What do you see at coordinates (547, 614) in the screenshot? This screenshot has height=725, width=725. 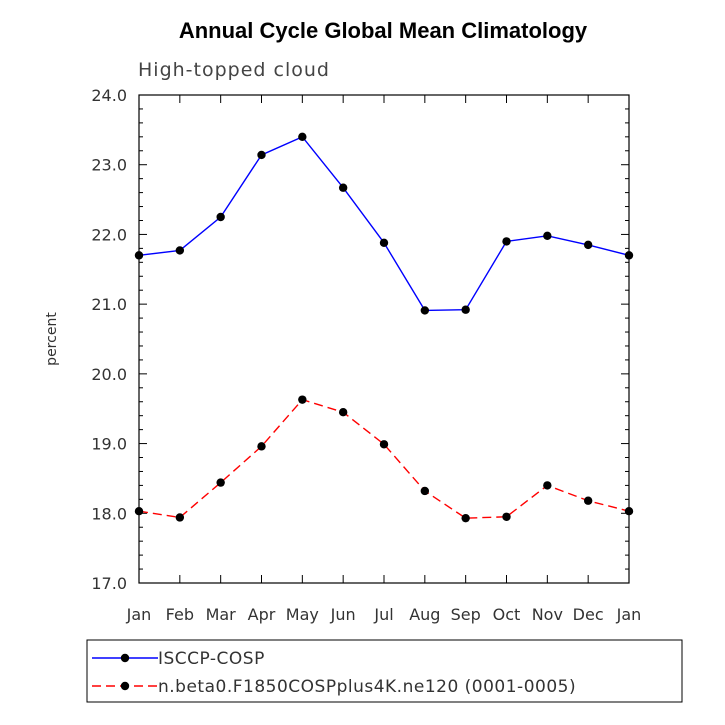 I see `x-tick-label: Nov` at bounding box center [547, 614].